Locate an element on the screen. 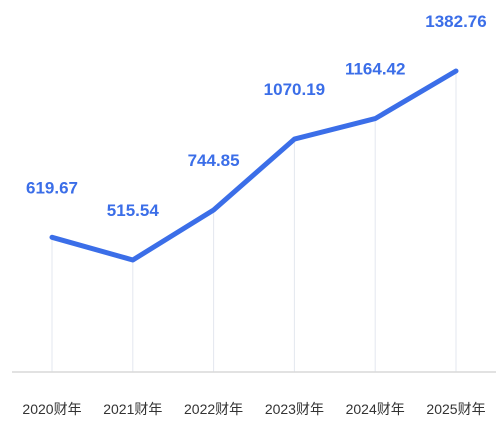 The height and width of the screenshot is (440, 500). x-tick-label: 2020财年 is located at coordinates (51, 409).